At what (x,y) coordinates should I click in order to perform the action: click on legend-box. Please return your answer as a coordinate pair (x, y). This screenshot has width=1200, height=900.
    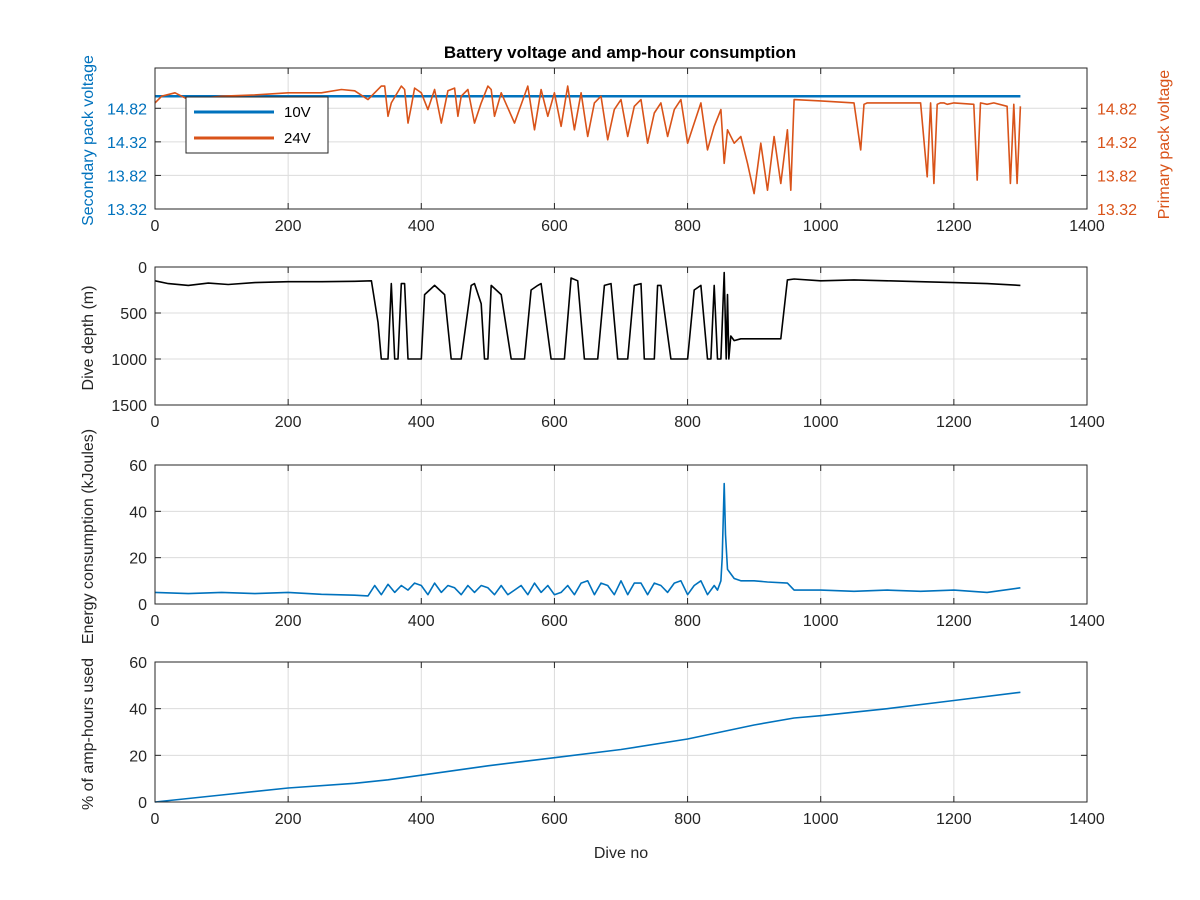
    Looking at the image, I should click on (257, 125).